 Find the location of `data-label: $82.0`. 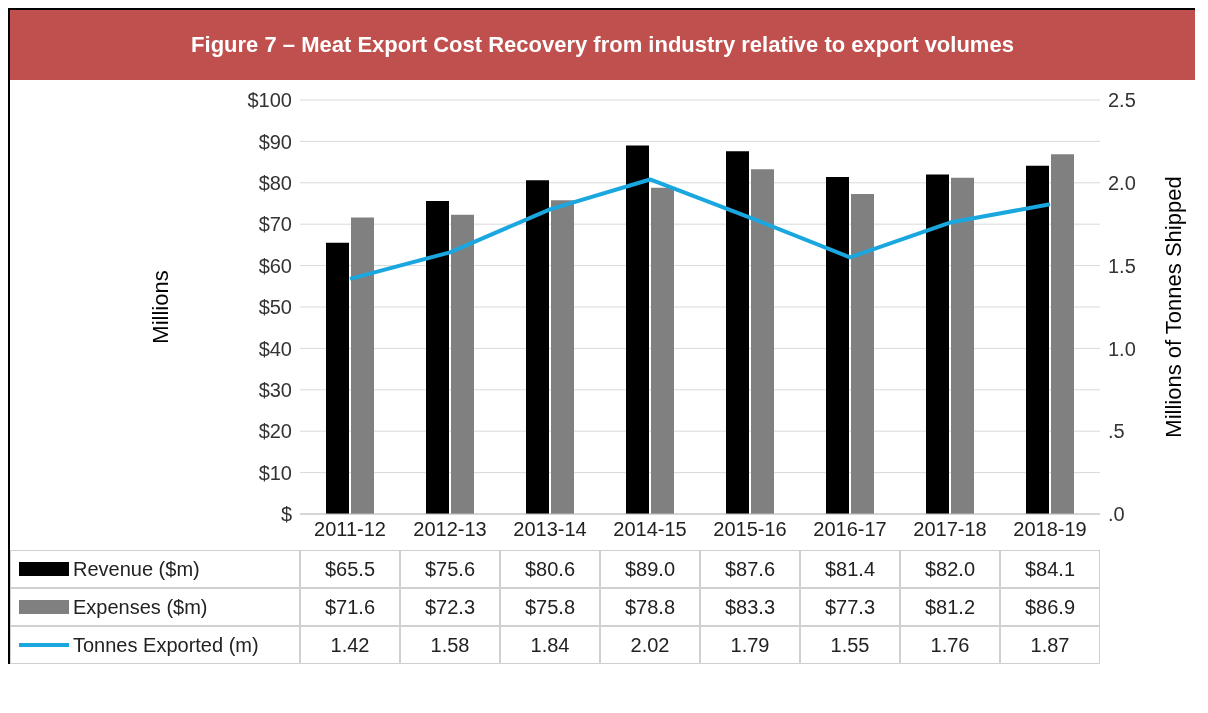

data-label: $82.0 is located at coordinates (950, 569).